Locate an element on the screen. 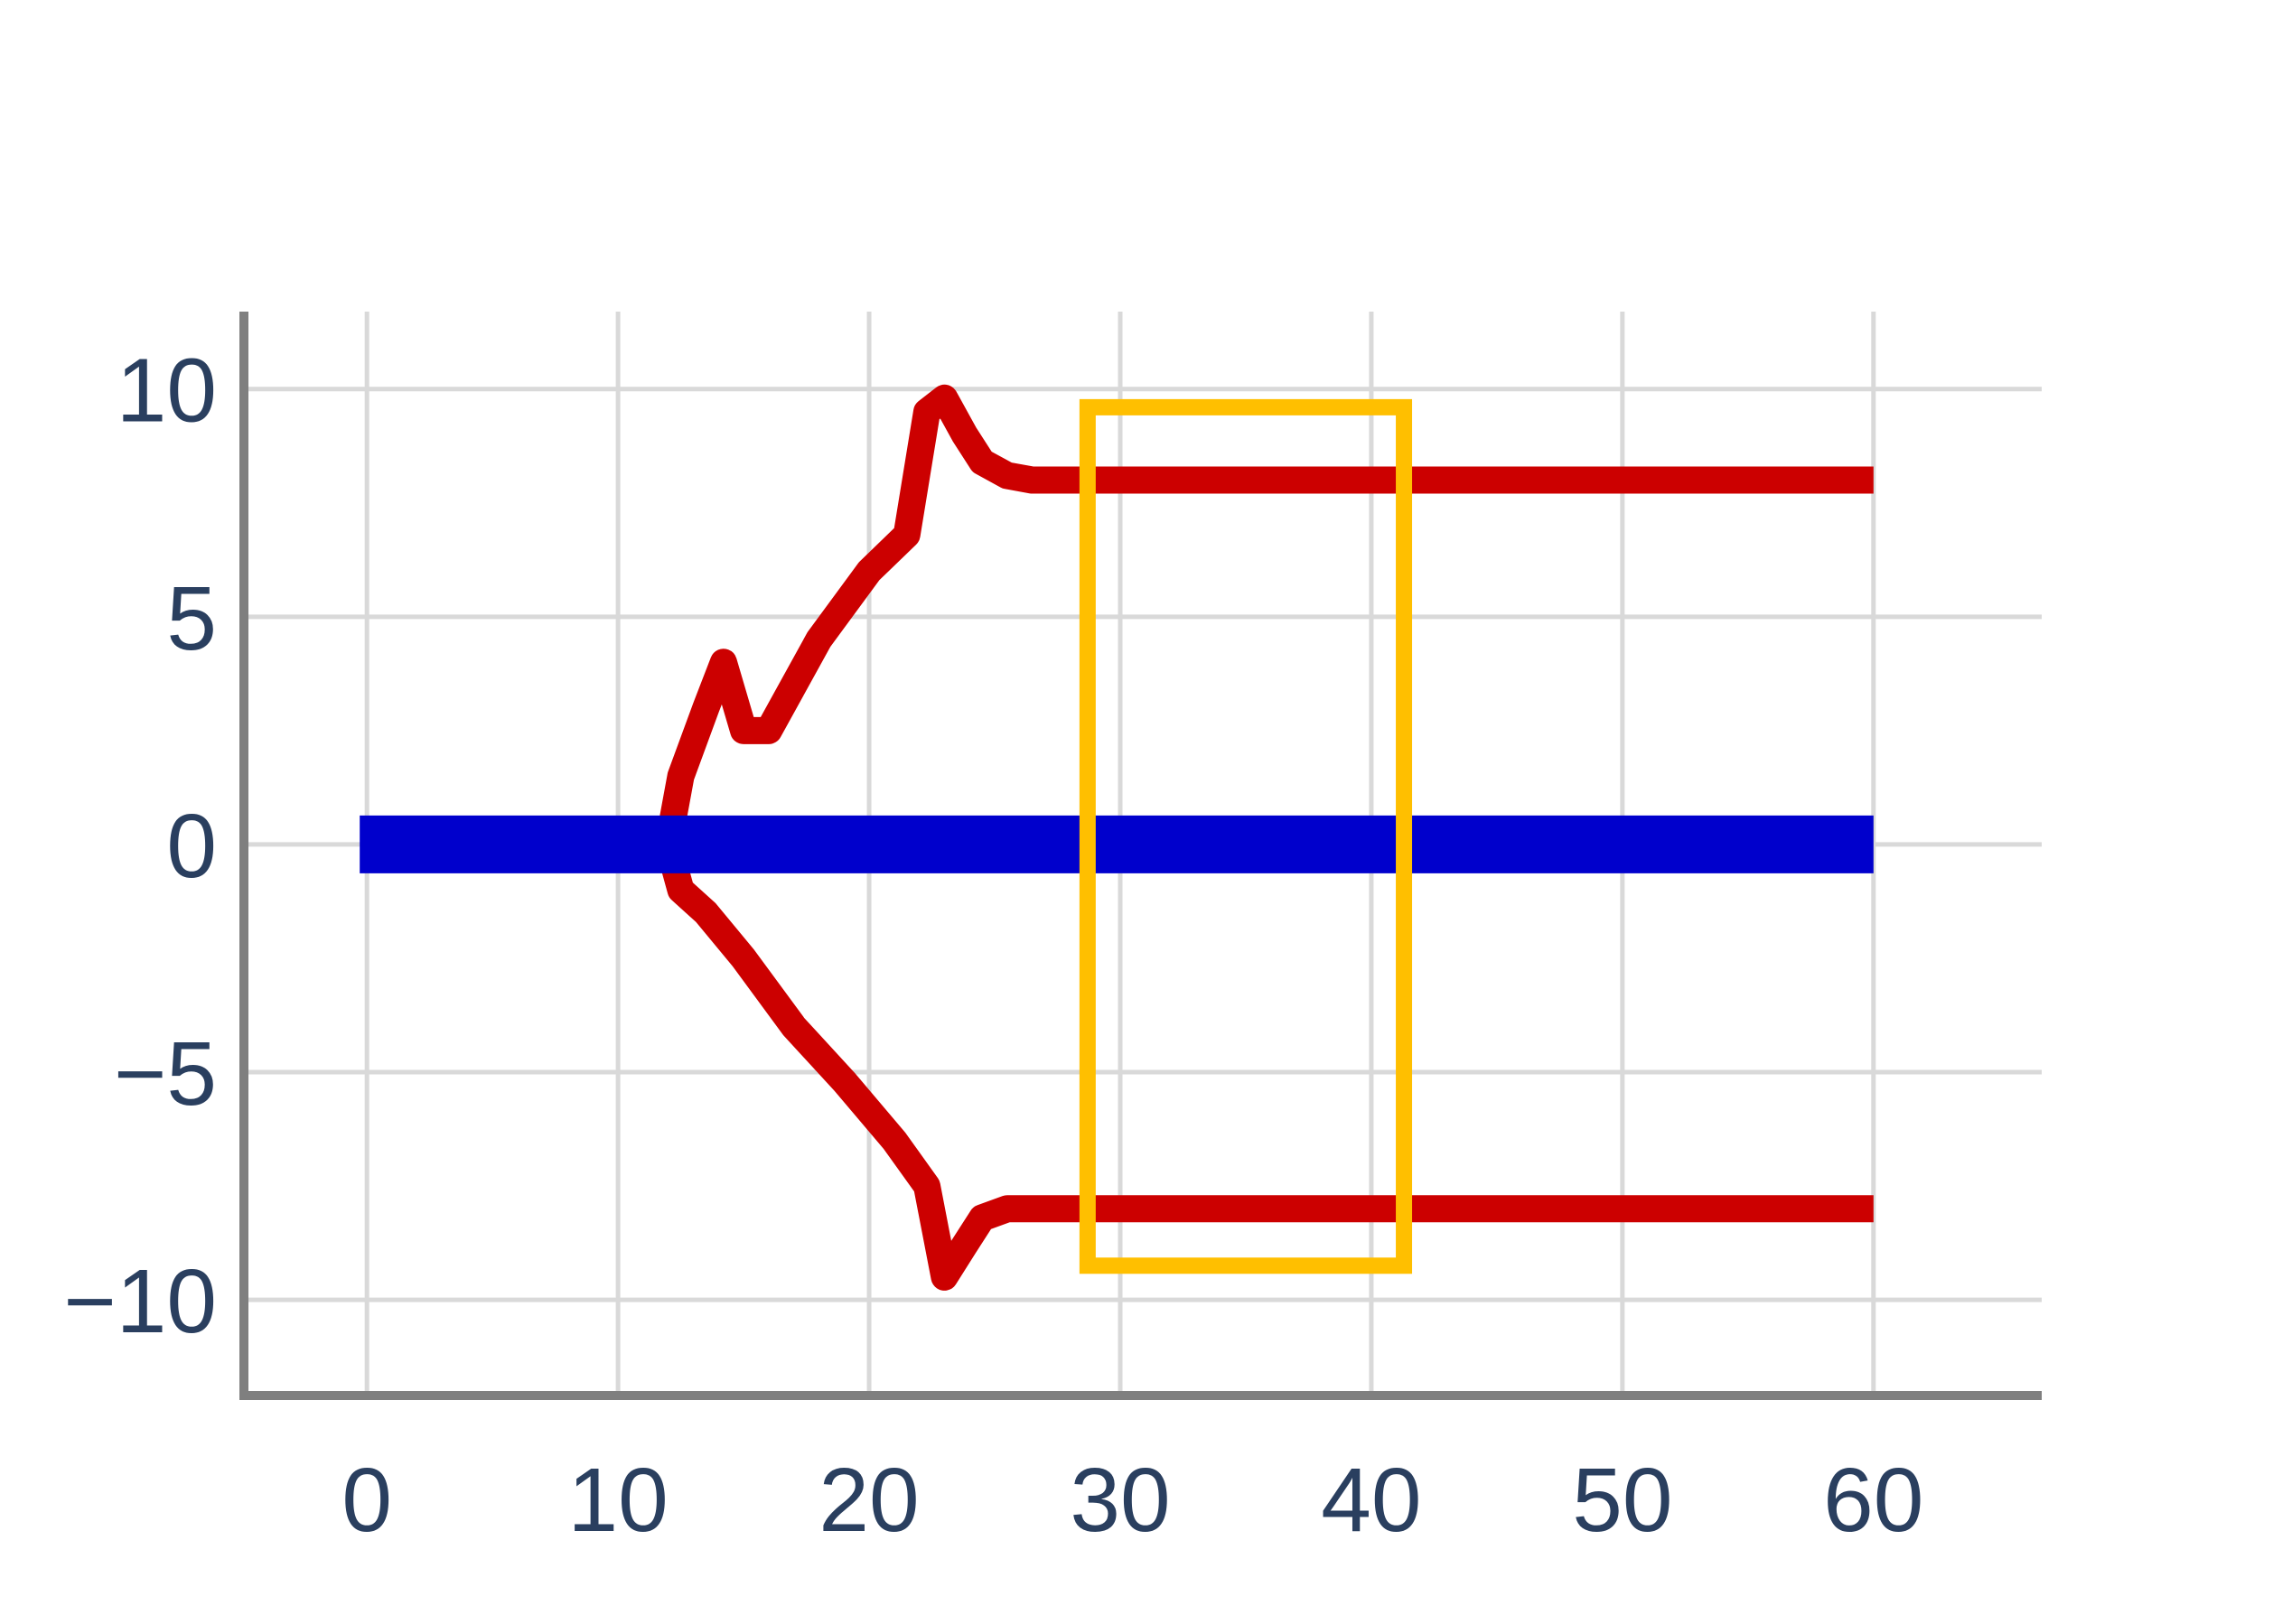 The width and height of the screenshot is (2273, 1624). y-tick-label: −10 is located at coordinates (140, 1301).